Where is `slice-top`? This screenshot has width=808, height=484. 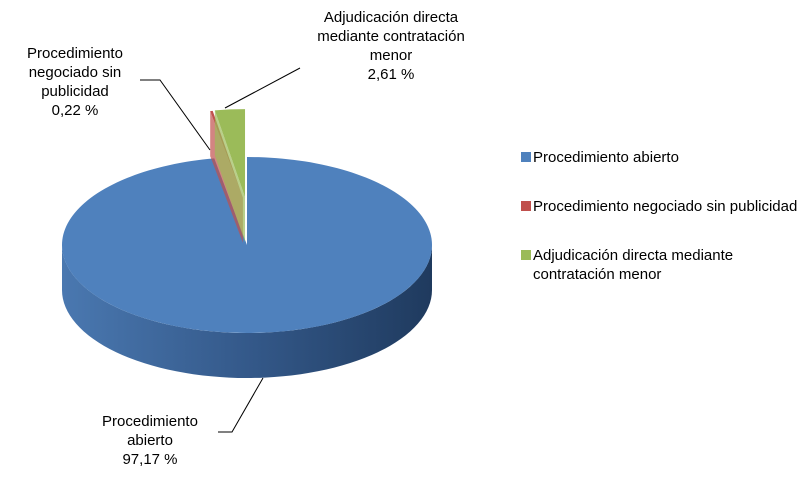
slice-top is located at coordinates (230, 153).